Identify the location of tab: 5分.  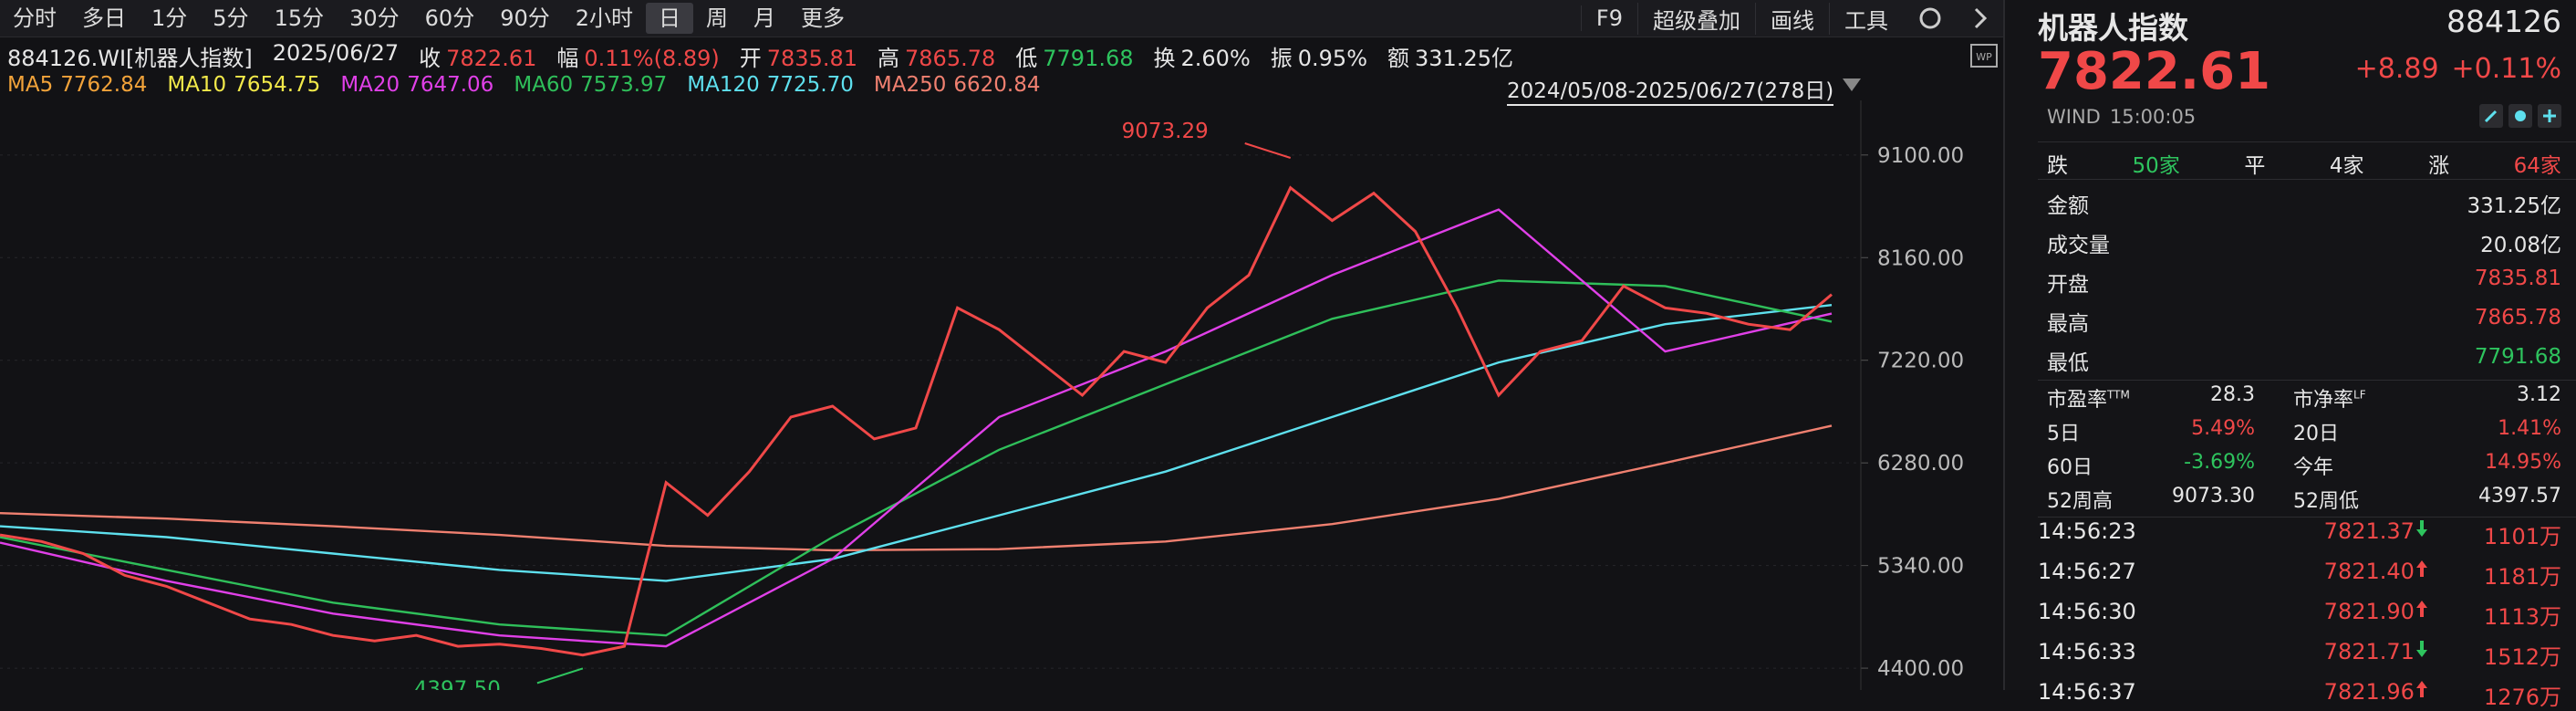
(231, 18).